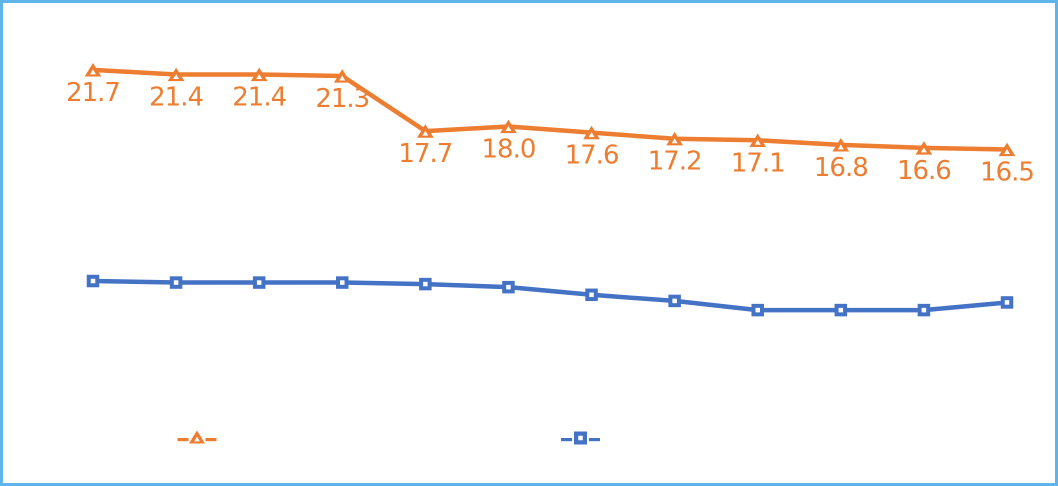  I want to click on legend-marker-square, so click(580, 438).